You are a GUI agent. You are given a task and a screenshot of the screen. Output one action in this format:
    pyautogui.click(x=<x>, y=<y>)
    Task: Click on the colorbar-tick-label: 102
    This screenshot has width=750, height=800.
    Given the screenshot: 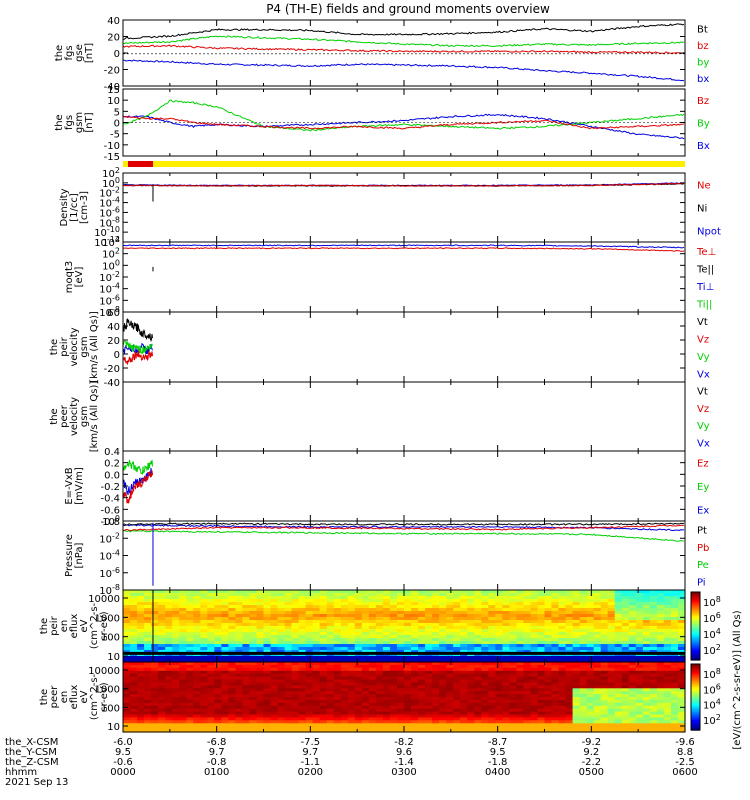 What is the action you would take?
    pyautogui.click(x=712, y=650)
    